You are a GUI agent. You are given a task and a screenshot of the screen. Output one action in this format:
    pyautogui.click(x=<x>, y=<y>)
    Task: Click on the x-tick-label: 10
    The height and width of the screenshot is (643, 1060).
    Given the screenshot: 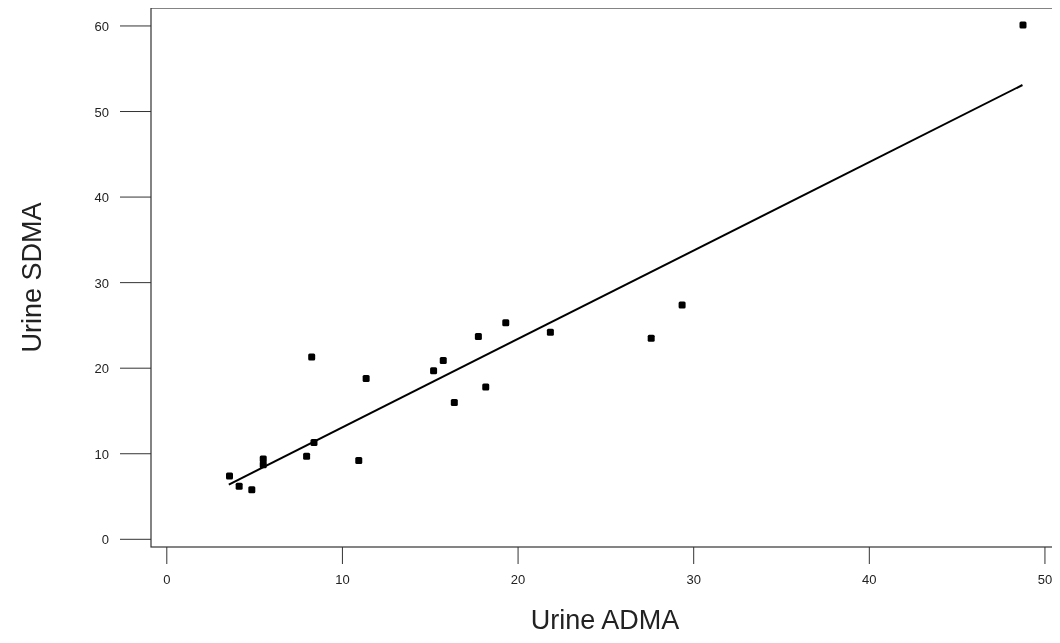 What is the action you would take?
    pyautogui.click(x=342, y=579)
    